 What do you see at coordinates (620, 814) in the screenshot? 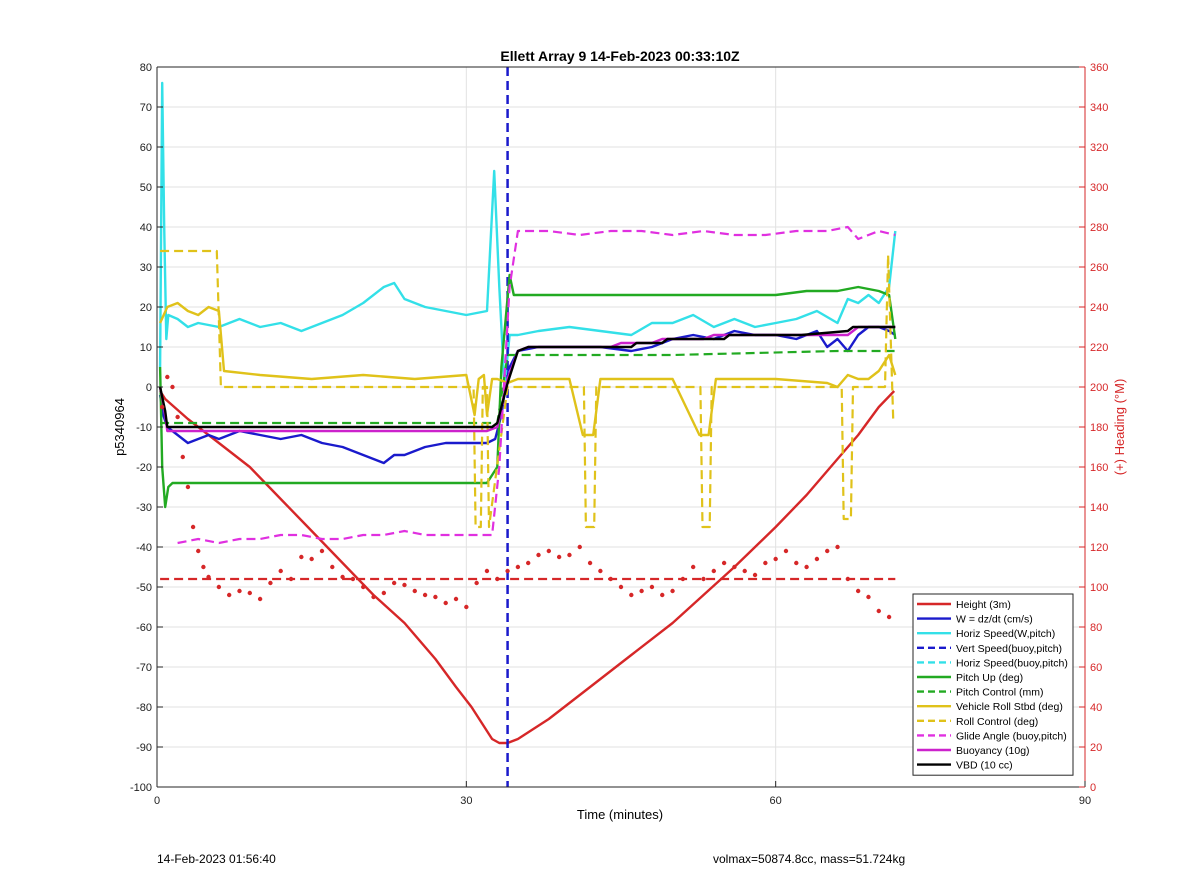
I see `x-axis-label: Time (minutes)` at bounding box center [620, 814].